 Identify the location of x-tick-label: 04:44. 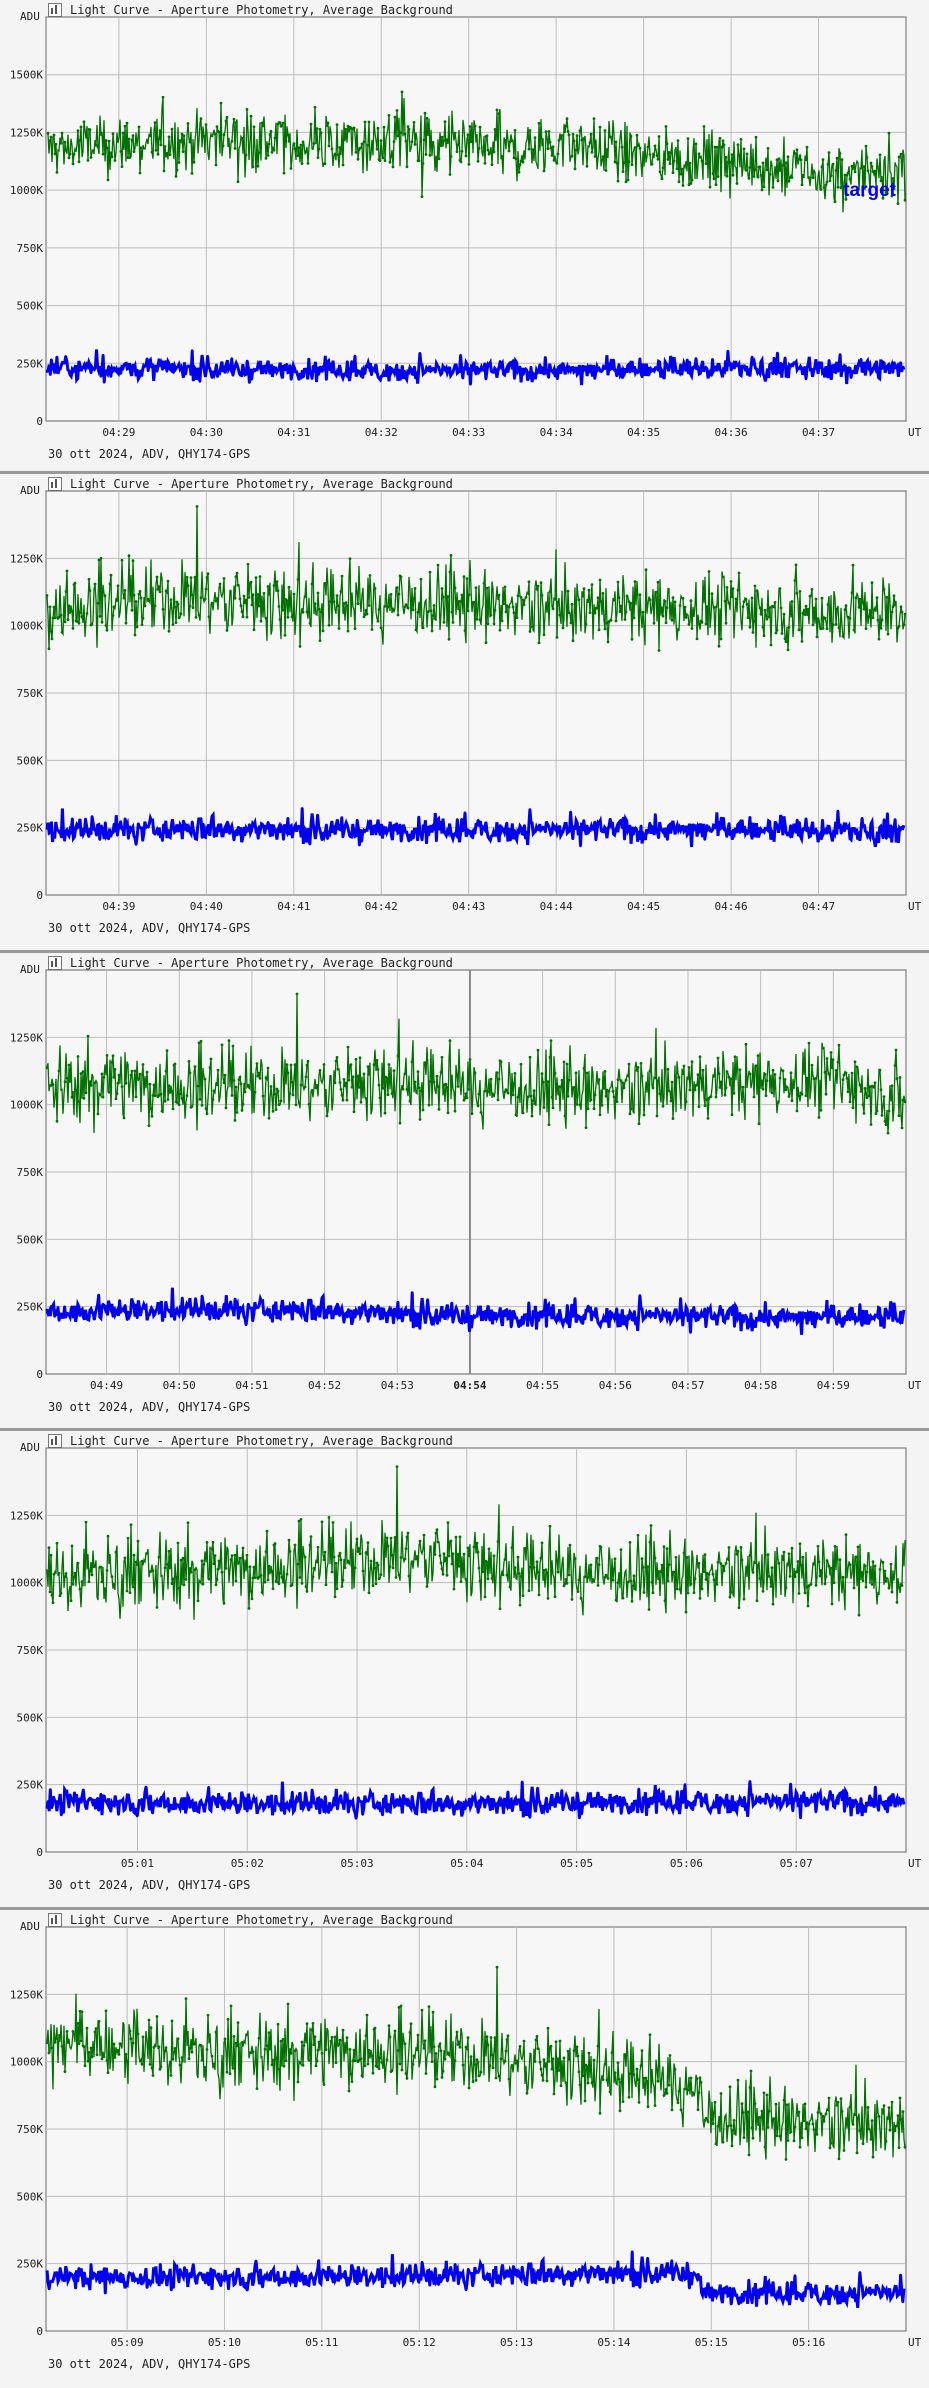
(556, 906).